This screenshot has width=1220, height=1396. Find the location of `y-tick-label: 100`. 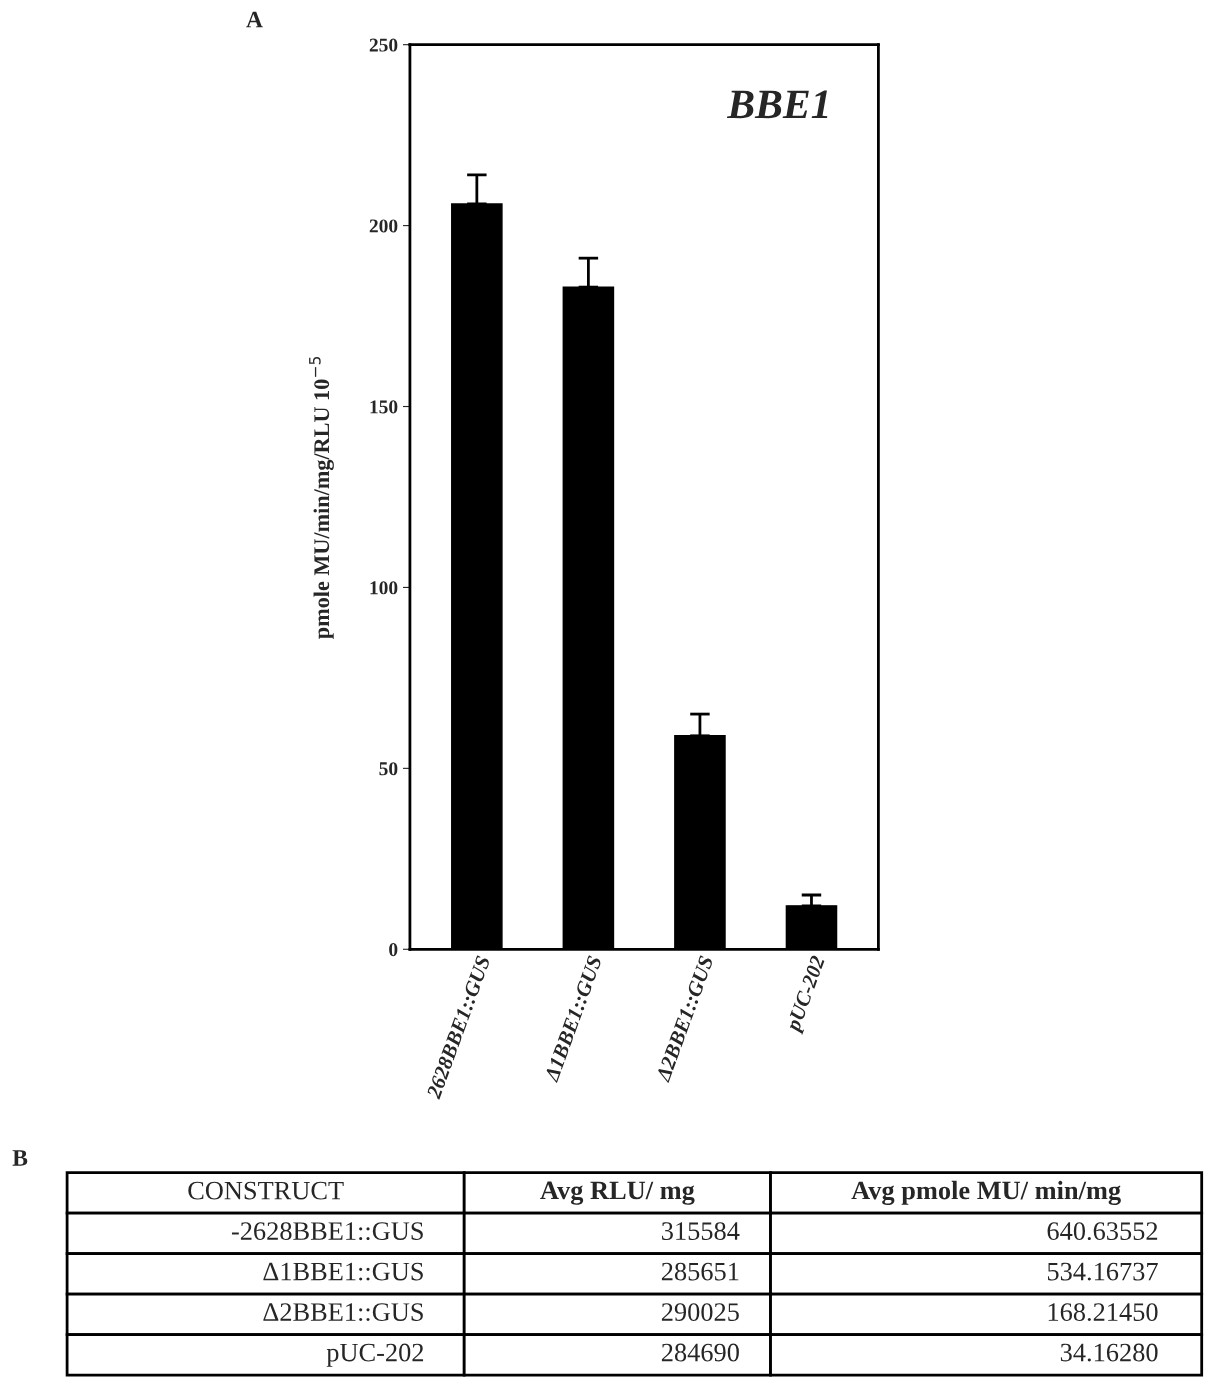

y-tick-label: 100 is located at coordinates (384, 588).